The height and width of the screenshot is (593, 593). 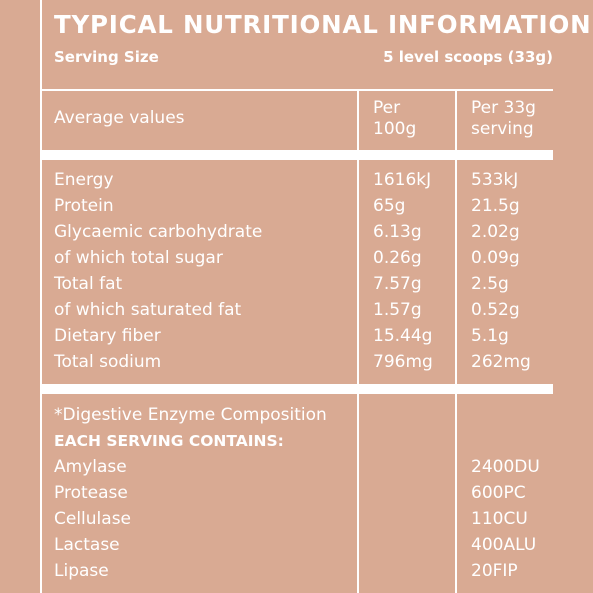 What do you see at coordinates (402, 180) in the screenshot?
I see `nutrient-per100: 1616kJ` at bounding box center [402, 180].